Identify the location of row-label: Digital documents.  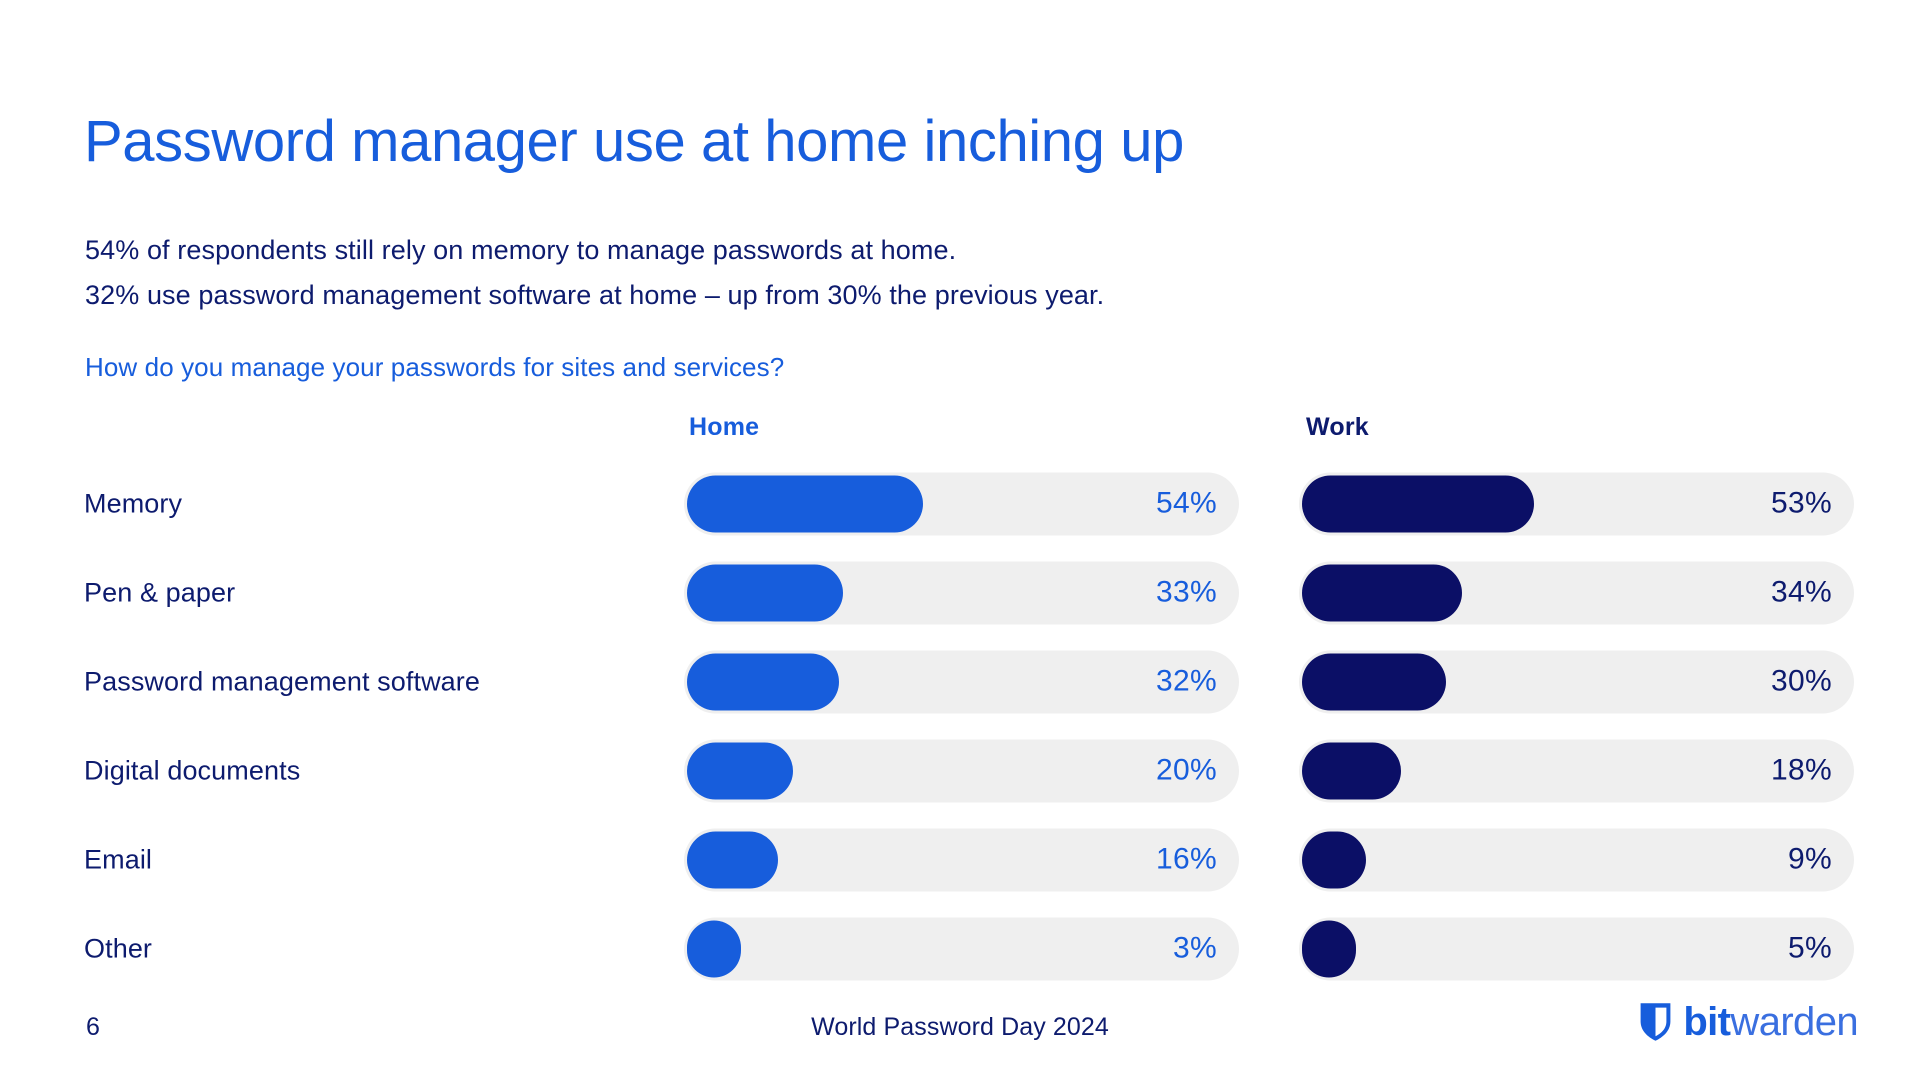
(192, 770).